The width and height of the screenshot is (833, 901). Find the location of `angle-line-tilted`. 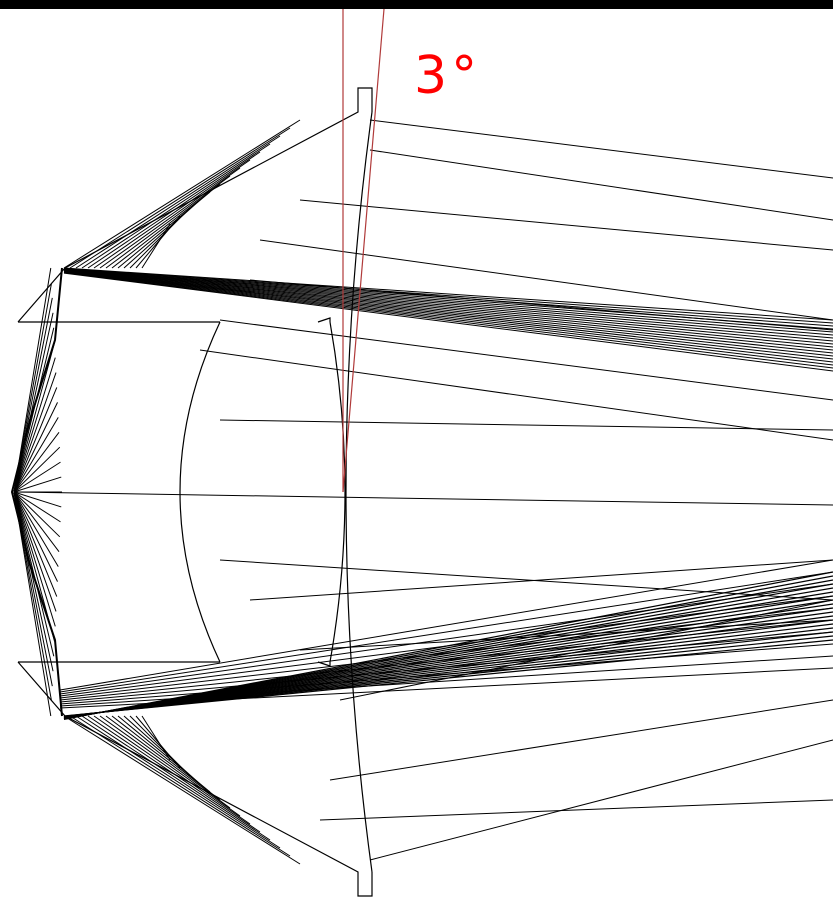

angle-line-tilted is located at coordinates (363, 250).